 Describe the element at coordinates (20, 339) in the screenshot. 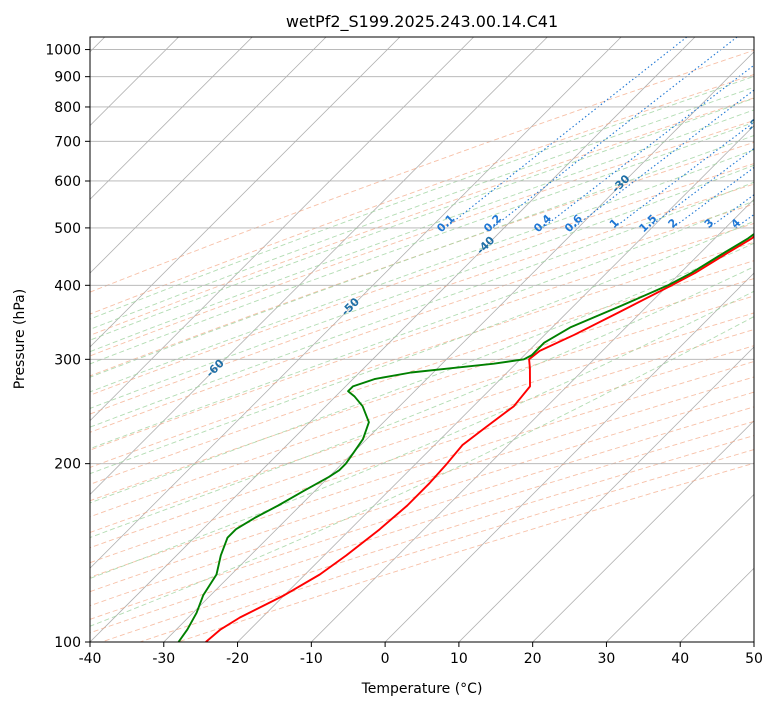

I see `y-axis-label: Pressure (hPa)` at that location.